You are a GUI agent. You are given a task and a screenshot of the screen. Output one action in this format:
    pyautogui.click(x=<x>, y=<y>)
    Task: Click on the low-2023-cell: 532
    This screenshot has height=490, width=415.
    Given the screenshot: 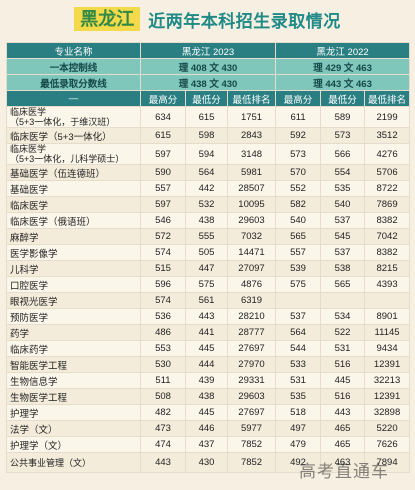 What is the action you would take?
    pyautogui.click(x=206, y=204)
    